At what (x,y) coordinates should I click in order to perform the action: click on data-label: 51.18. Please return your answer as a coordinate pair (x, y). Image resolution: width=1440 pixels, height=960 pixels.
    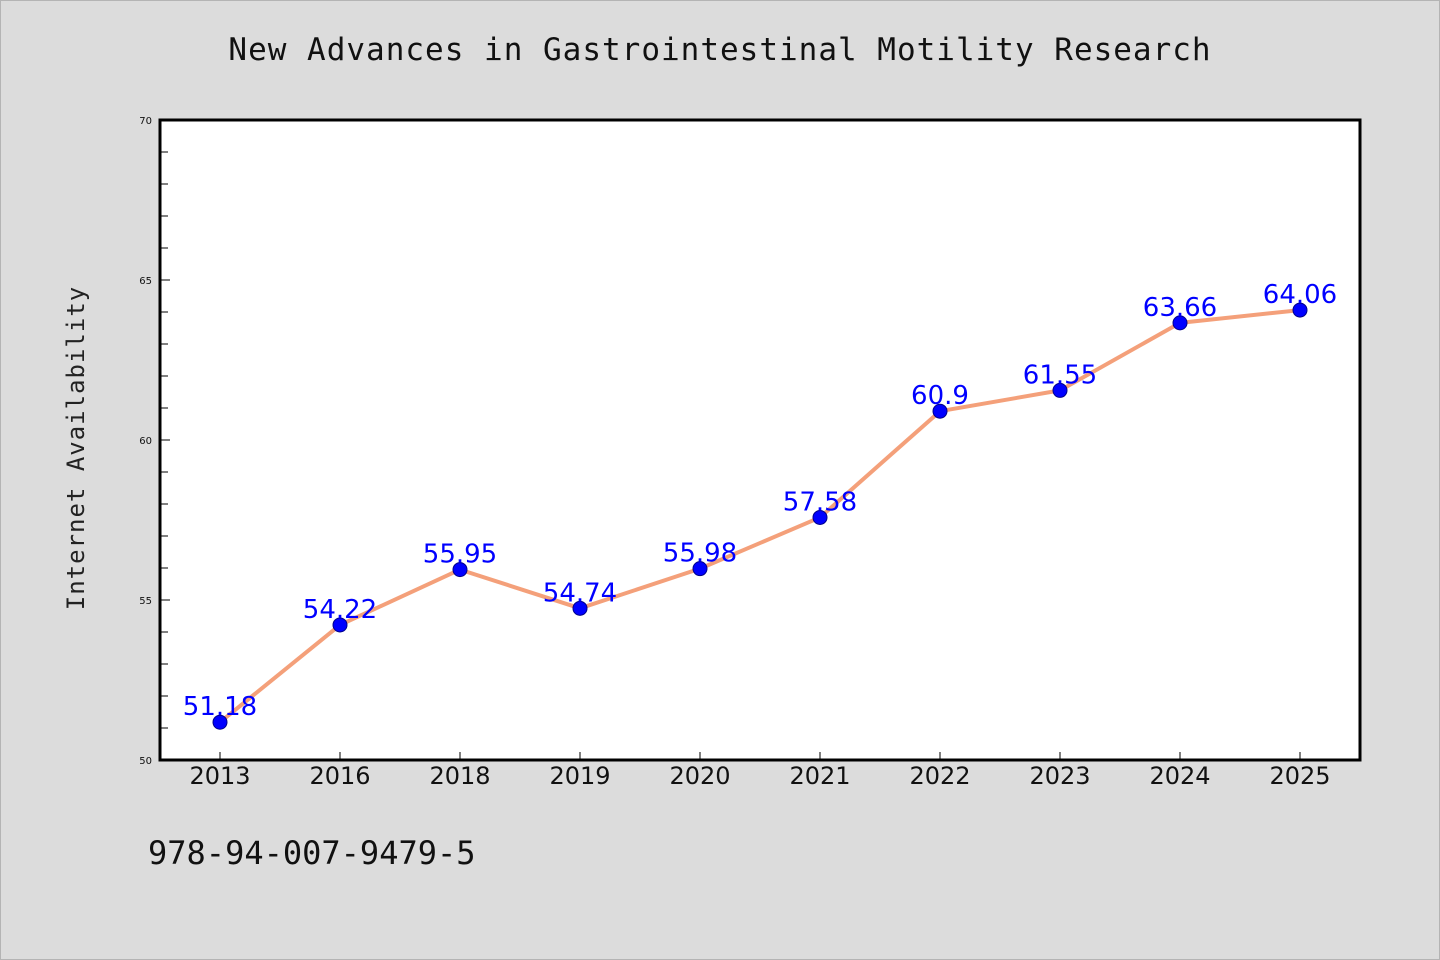
    Looking at the image, I should click on (220, 707).